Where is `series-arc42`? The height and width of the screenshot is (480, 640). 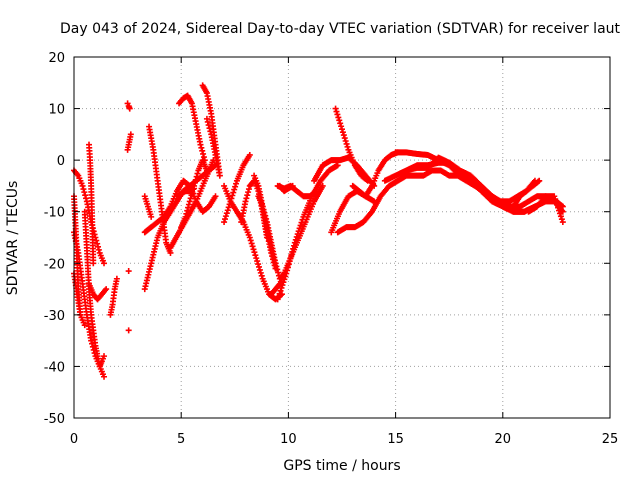
series-arc42 is located at coordinates (545, 209).